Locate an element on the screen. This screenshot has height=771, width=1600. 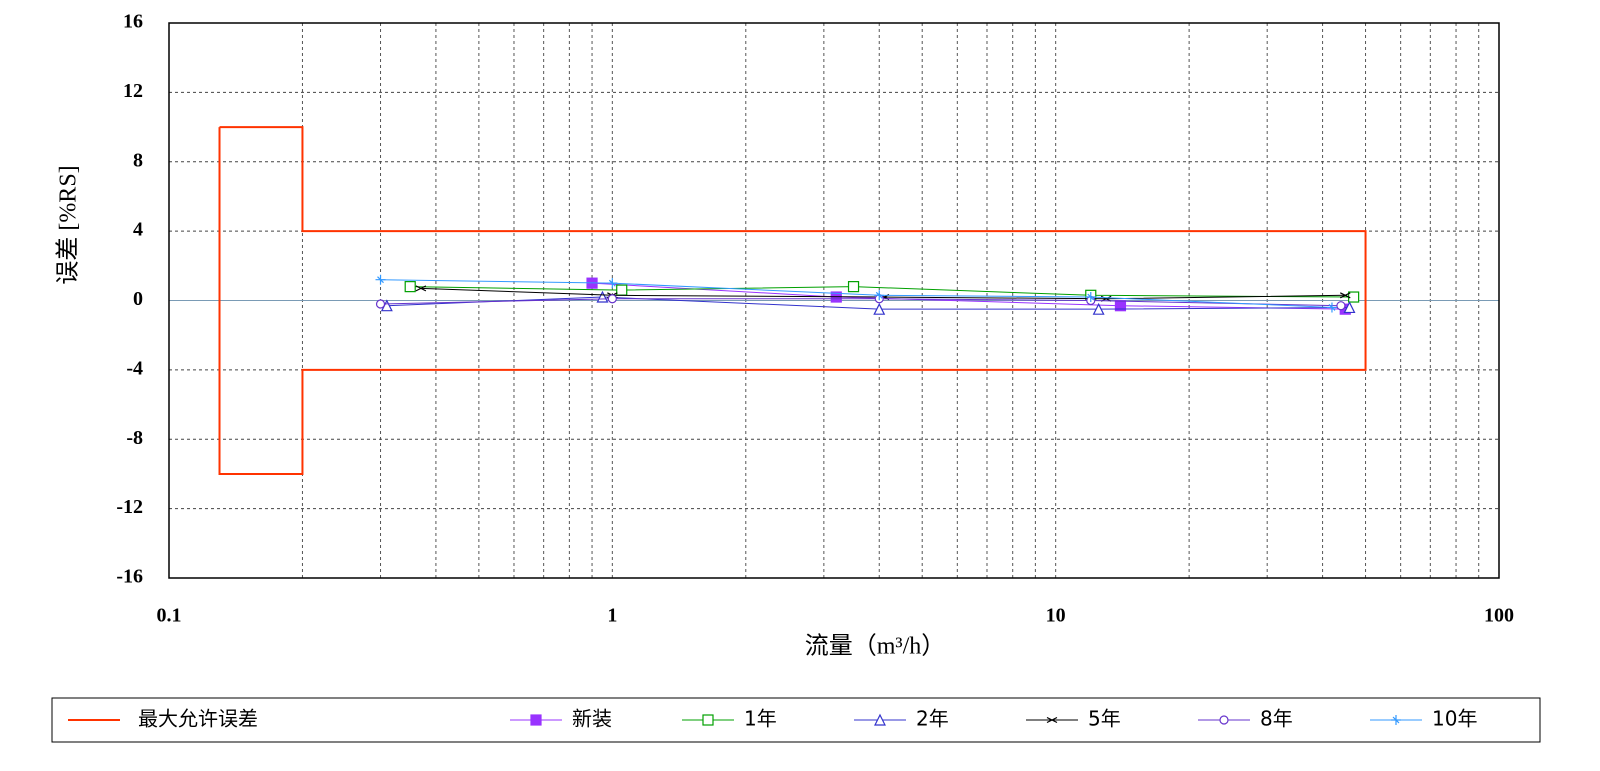
series-line is located at coordinates (969, 296).